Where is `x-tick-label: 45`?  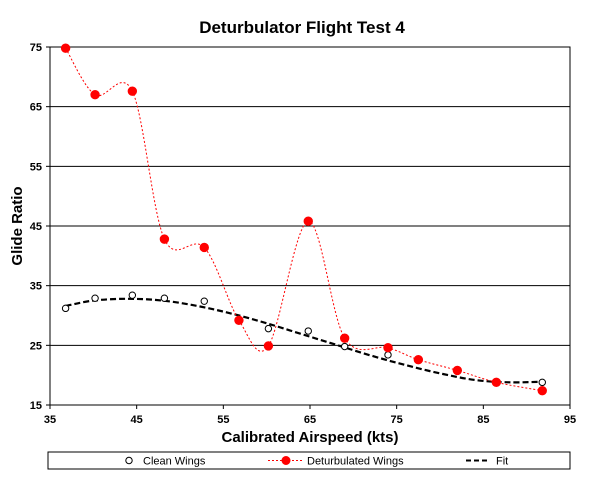
x-tick-label: 45 is located at coordinates (137, 420).